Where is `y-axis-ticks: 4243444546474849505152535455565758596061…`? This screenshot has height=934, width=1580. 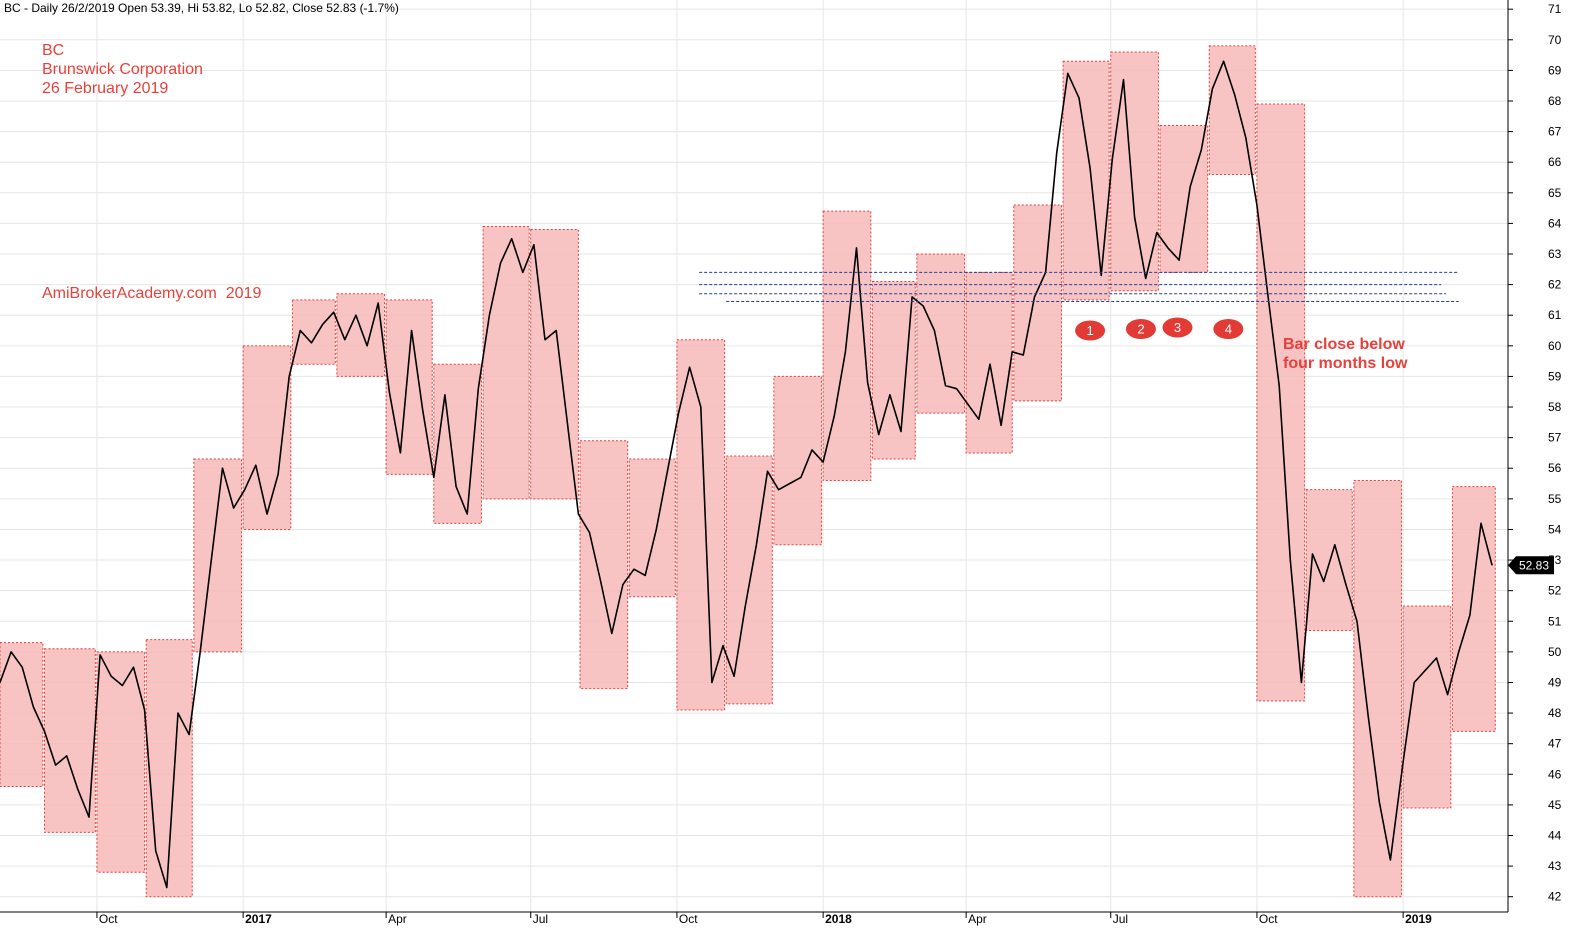
y-axis-ticks: 4243444546474849505152535455565758596061… is located at coordinates (1535, 453).